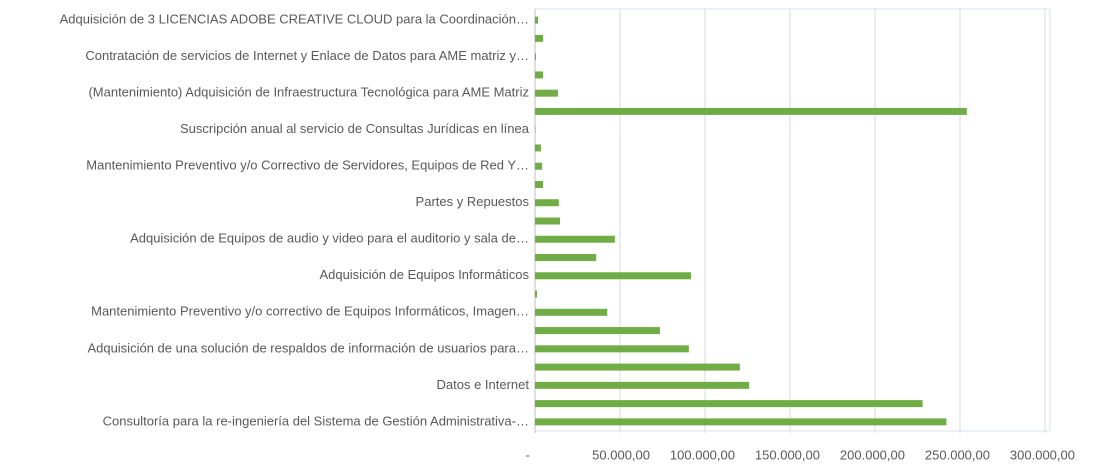 The image size is (1099, 466). I want to click on x-tick-label: 200.000,00, so click(872, 454).